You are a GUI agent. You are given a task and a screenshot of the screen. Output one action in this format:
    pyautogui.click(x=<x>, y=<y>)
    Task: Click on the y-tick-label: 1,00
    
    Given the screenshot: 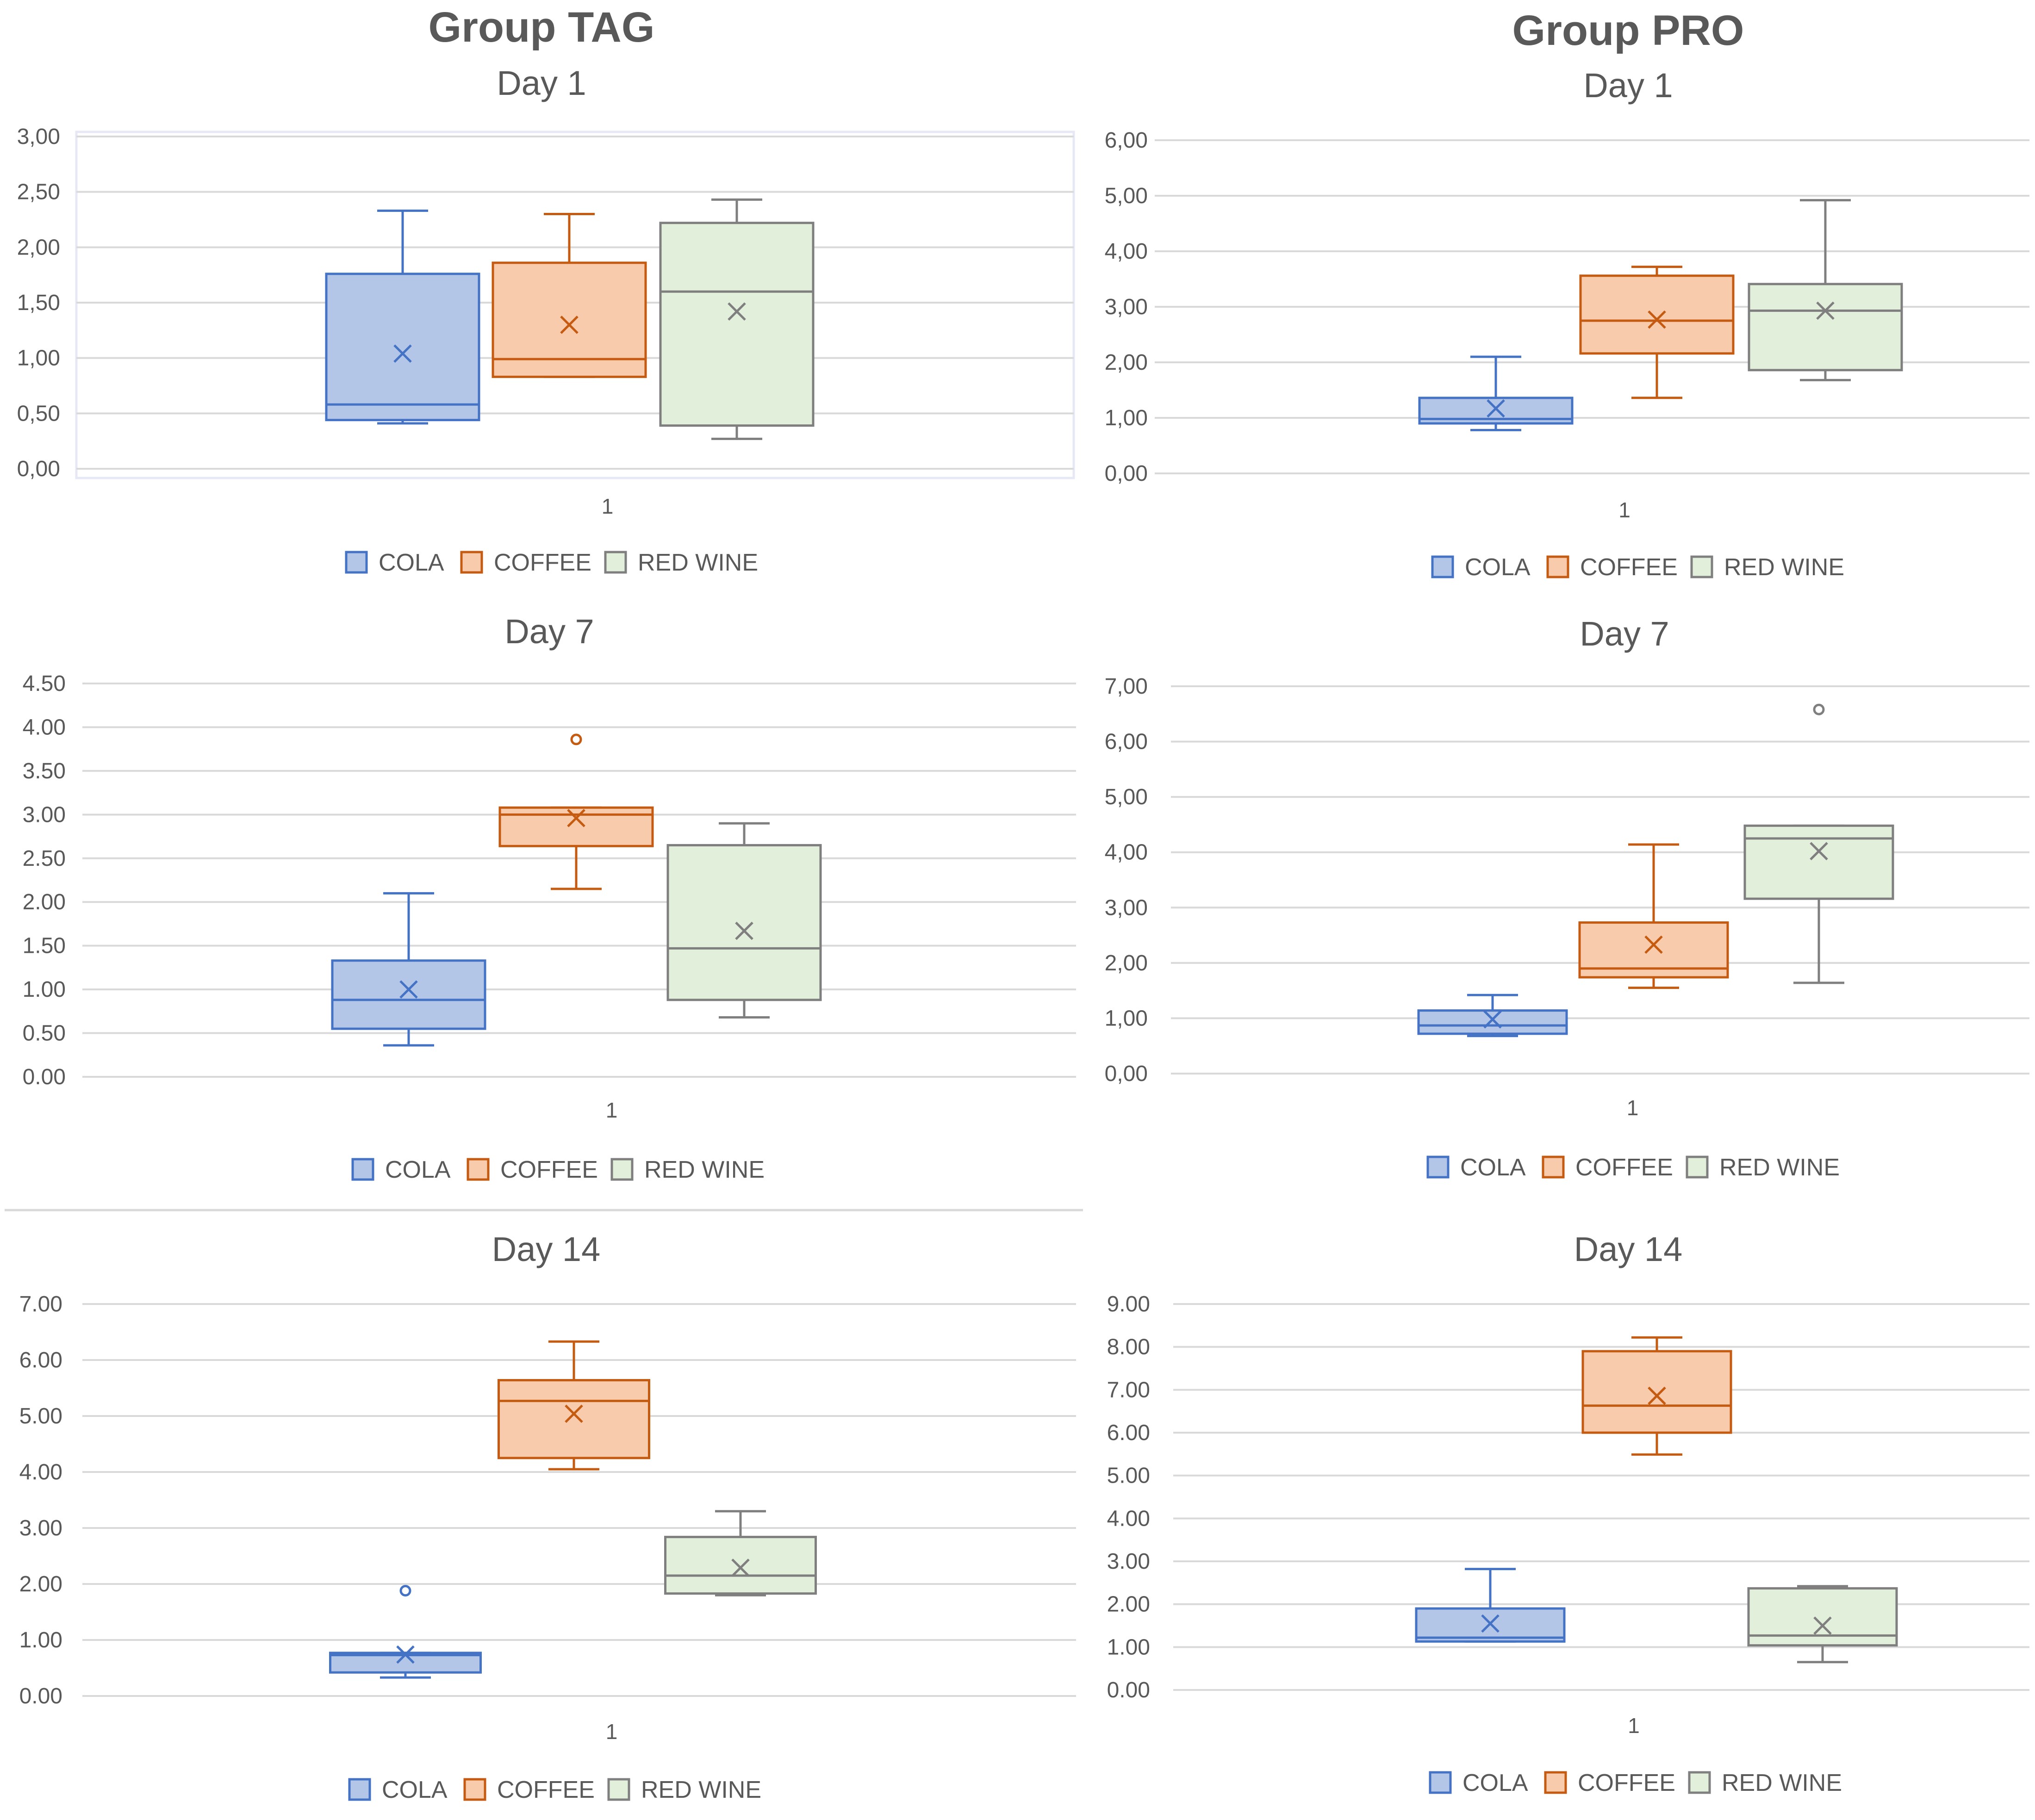 What is the action you would take?
    pyautogui.click(x=38, y=358)
    